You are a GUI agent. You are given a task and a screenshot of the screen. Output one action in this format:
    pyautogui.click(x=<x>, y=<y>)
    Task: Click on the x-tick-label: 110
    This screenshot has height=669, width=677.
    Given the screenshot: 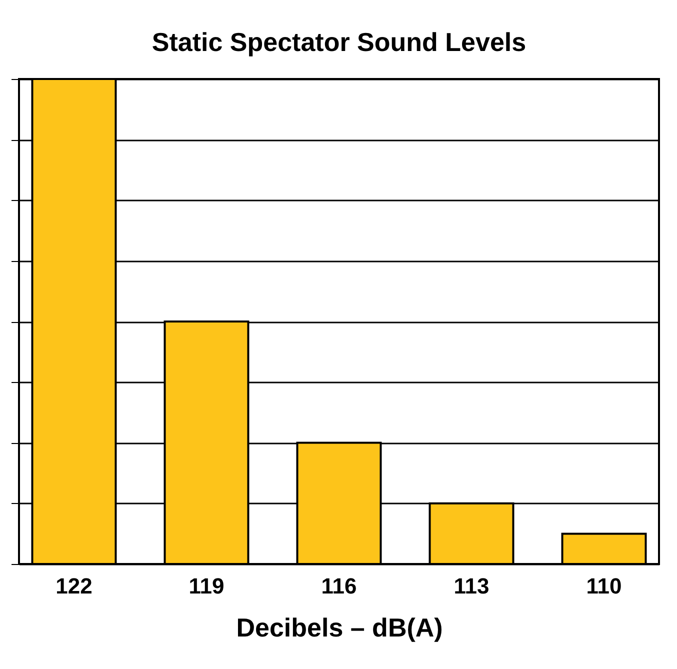 What is the action you would take?
    pyautogui.click(x=604, y=586)
    